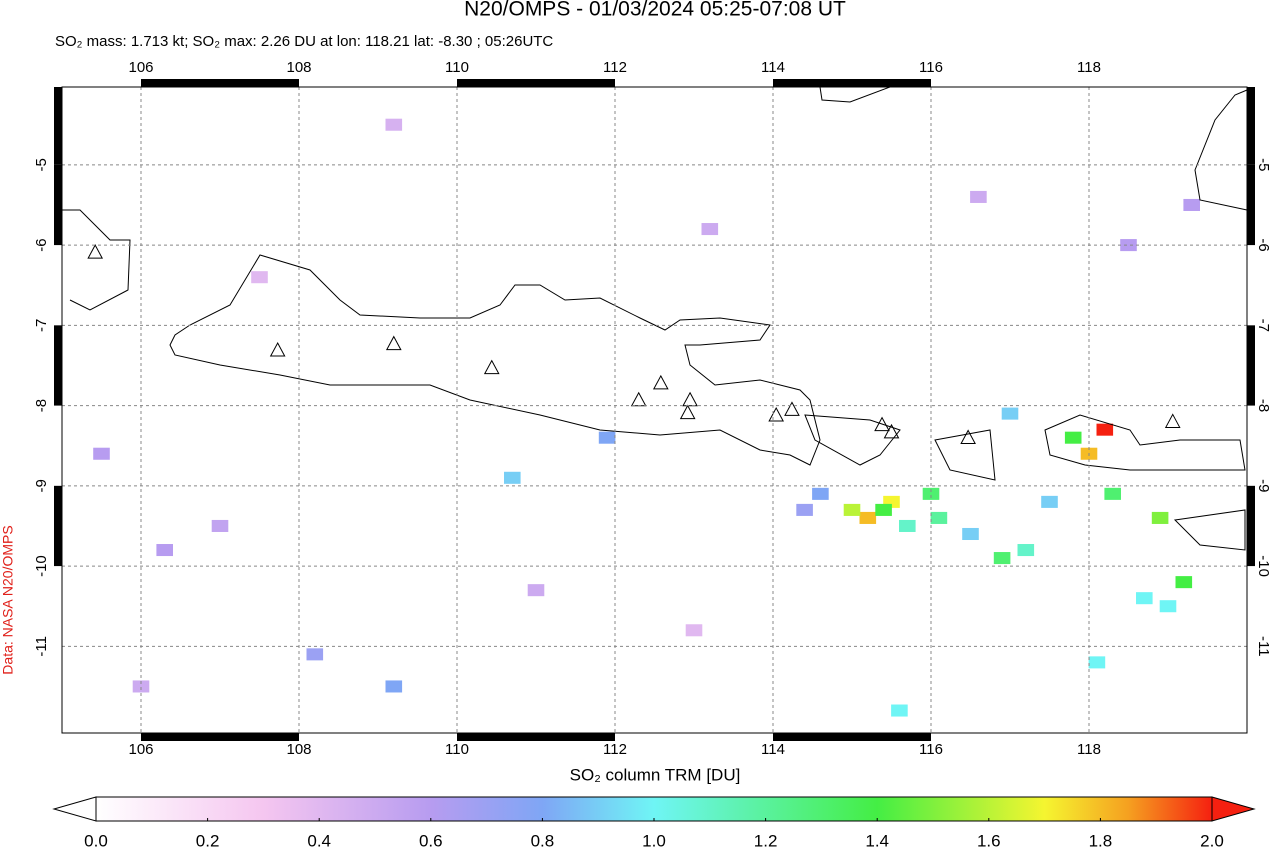 This screenshot has height=853, width=1272. What do you see at coordinates (654, 823) in the screenshot?
I see `colorbar: 0.0 0.2 0.4 0.6 0.8 1.0 1.2 1.4 1.6 1.8 2.0` at bounding box center [654, 823].